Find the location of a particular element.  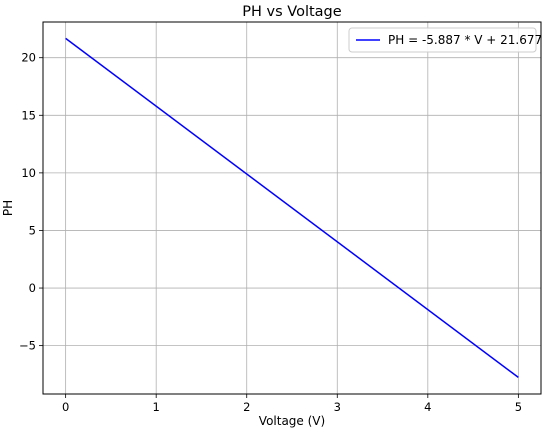

x-tick-label: 4 is located at coordinates (427, 407).